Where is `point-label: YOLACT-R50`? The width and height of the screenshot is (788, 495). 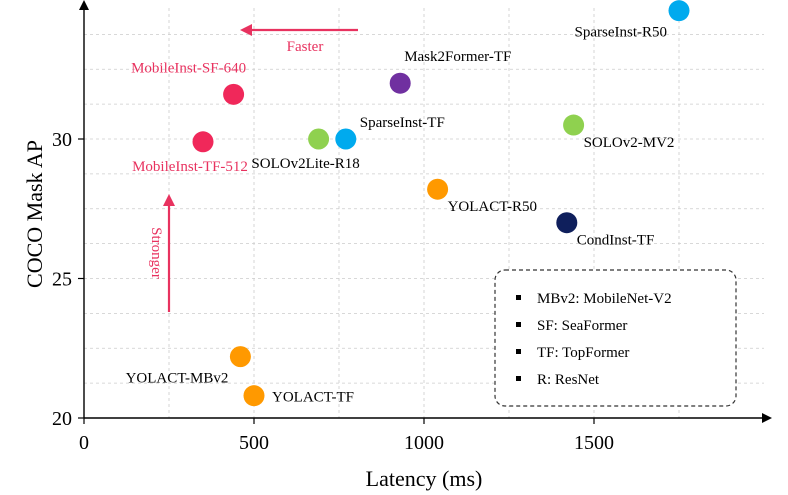 point-label: YOLACT-R50 is located at coordinates (492, 207).